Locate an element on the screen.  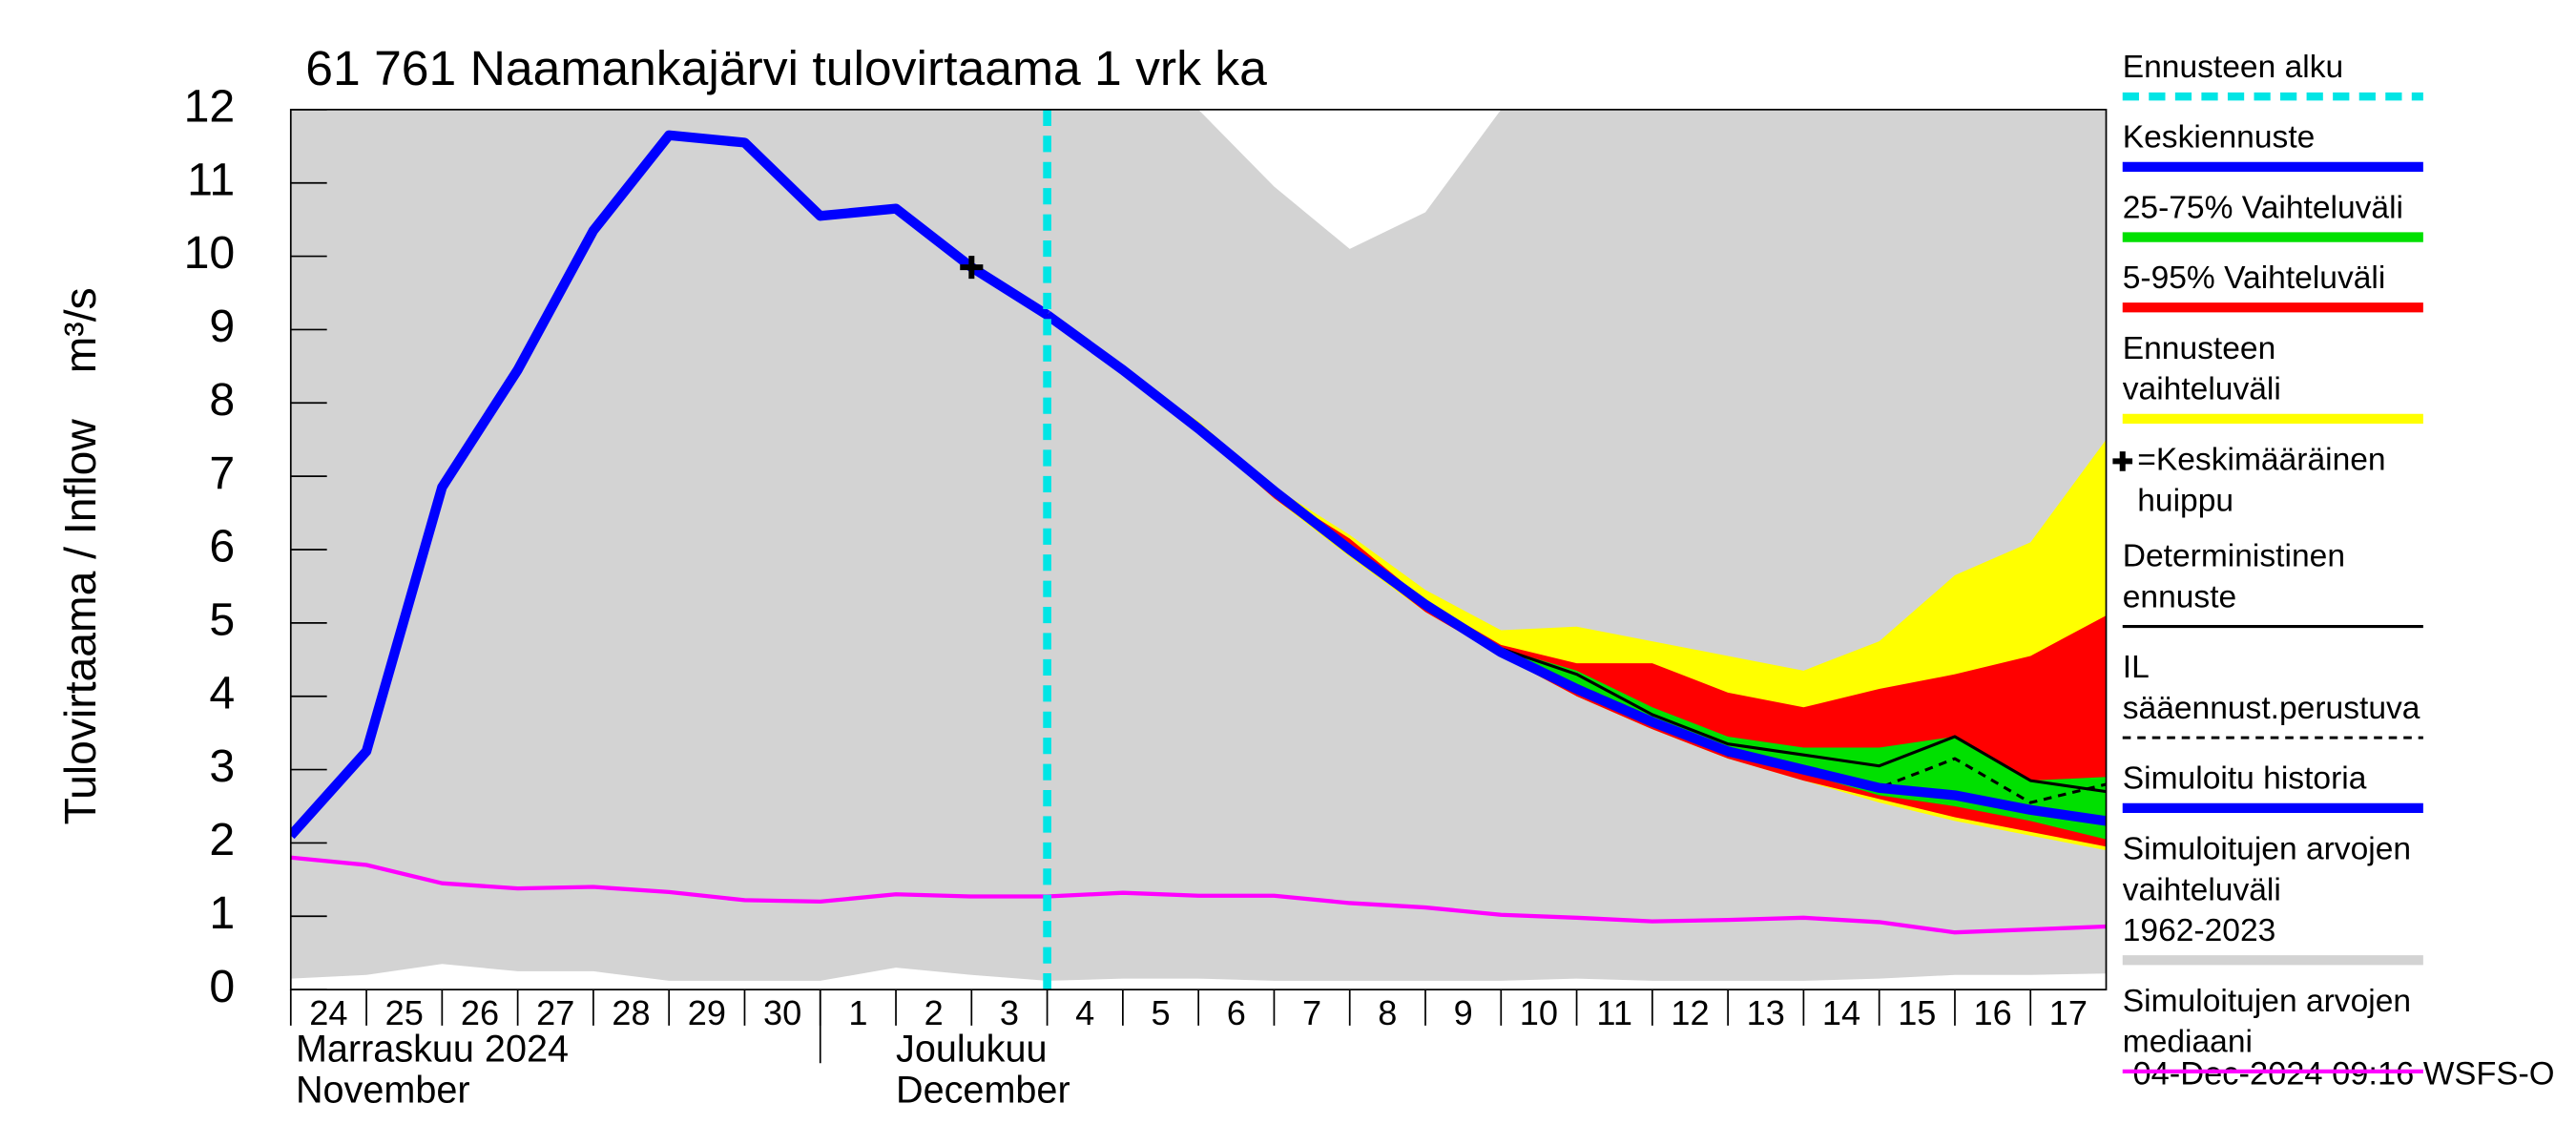
y-tick-label: 11 is located at coordinates (211, 179).